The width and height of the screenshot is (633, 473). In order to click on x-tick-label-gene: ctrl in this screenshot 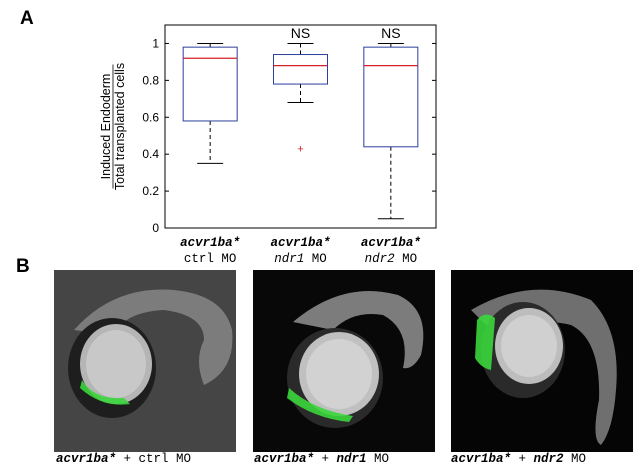, I will do `click(199, 259)`.